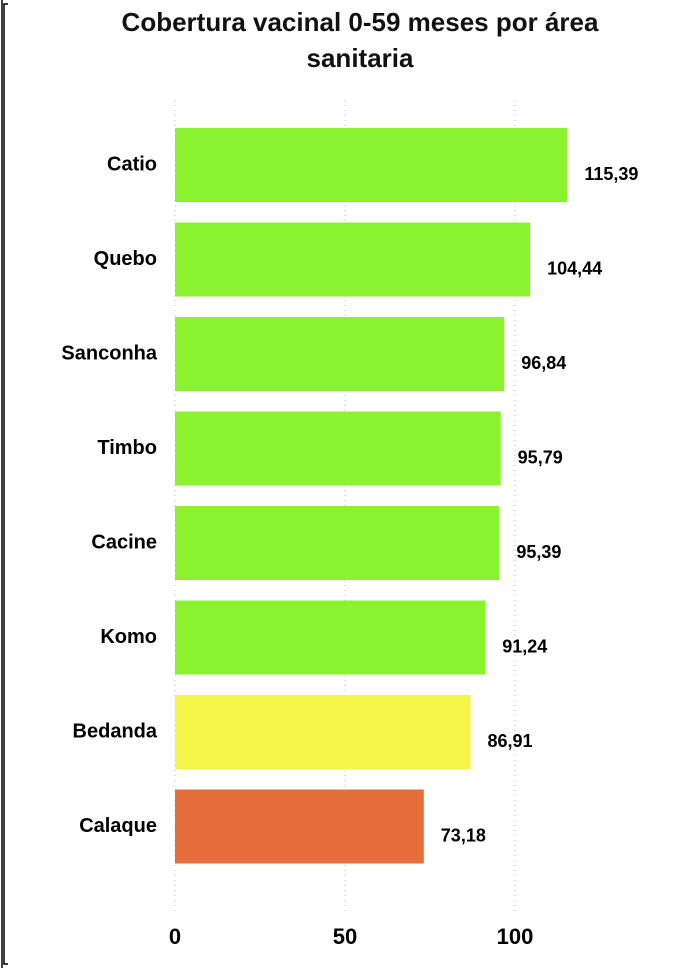  What do you see at coordinates (540, 457) in the screenshot?
I see `value-label: 95,79` at bounding box center [540, 457].